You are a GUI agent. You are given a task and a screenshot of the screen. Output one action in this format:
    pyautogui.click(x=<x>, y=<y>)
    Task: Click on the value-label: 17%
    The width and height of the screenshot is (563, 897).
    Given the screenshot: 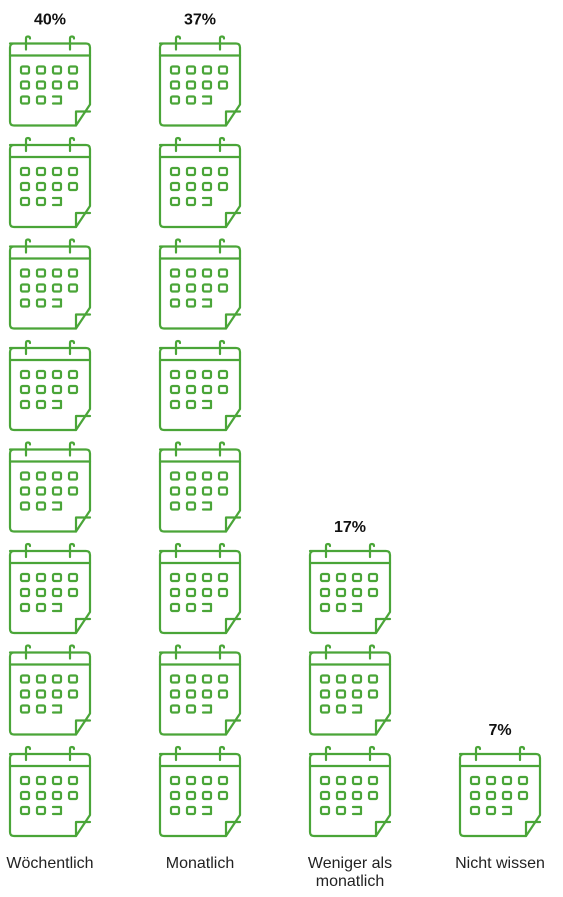 What is the action you would take?
    pyautogui.click(x=350, y=527)
    